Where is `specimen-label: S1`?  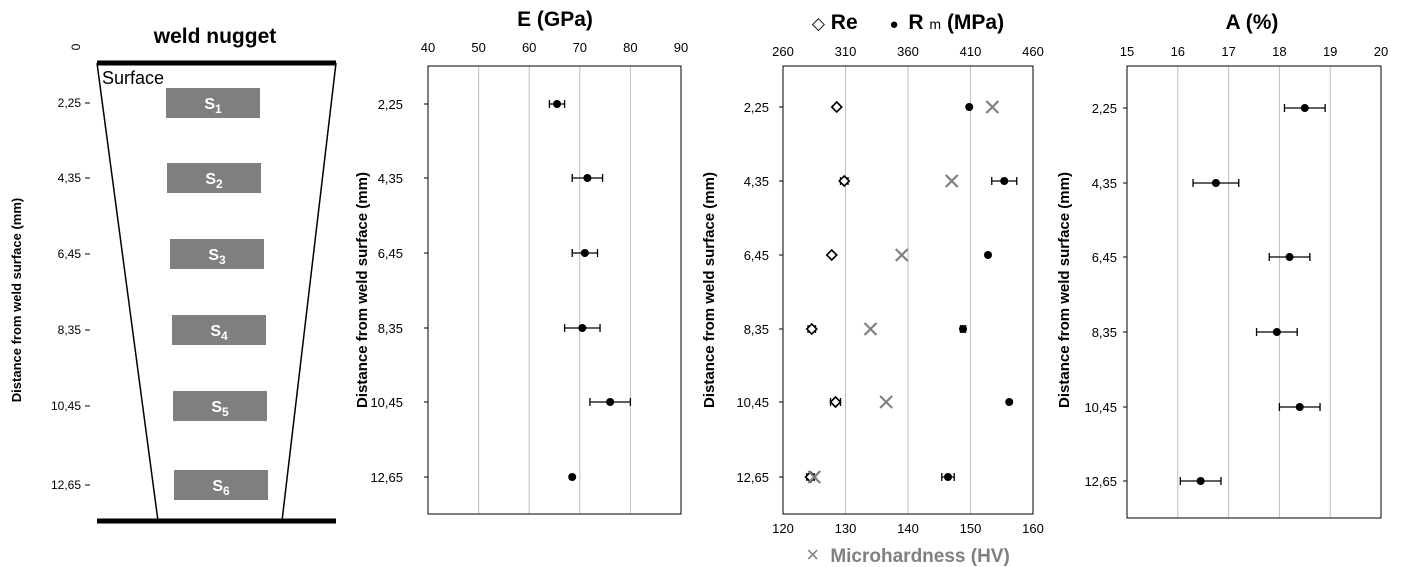
specimen-label: S1 is located at coordinates (213, 106).